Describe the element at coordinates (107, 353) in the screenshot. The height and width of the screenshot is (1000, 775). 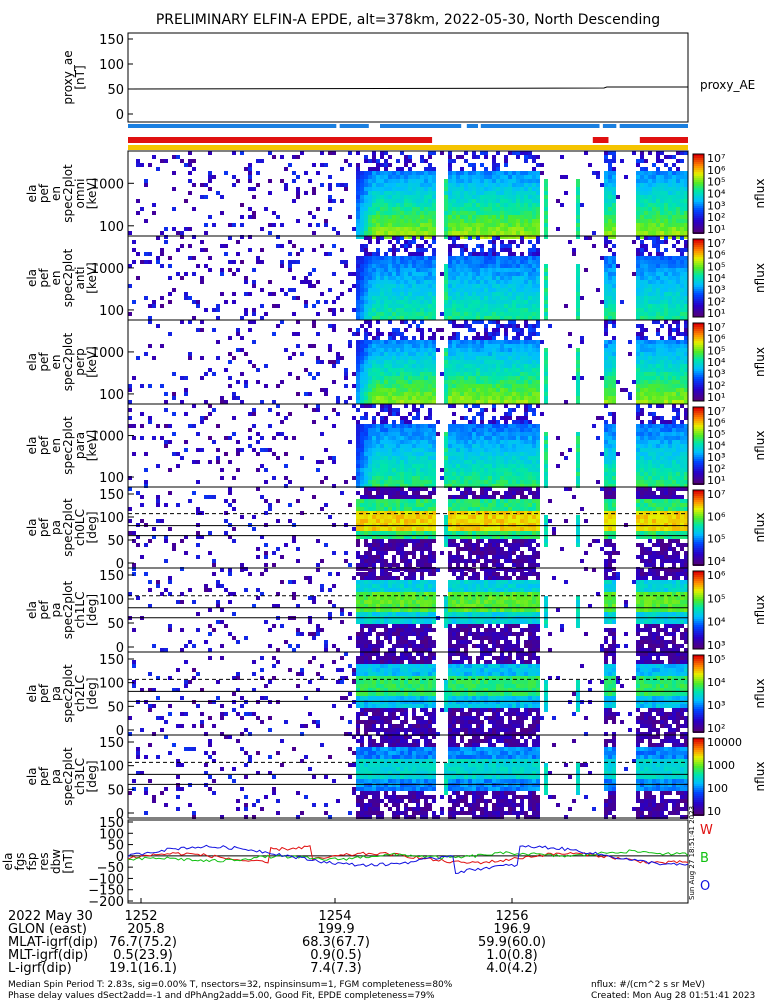
I see `y-tick-label: 1000` at that location.